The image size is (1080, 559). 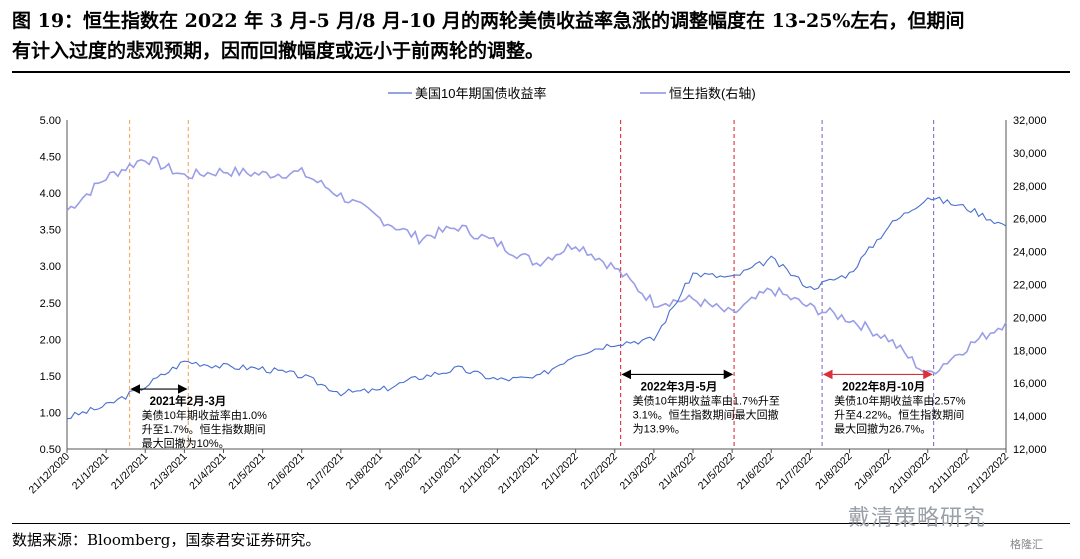 I want to click on title-line-2: 有计入过度的悲观预期，因而回撤幅度或远小于前两轮的调整。, so click(x=278, y=51).